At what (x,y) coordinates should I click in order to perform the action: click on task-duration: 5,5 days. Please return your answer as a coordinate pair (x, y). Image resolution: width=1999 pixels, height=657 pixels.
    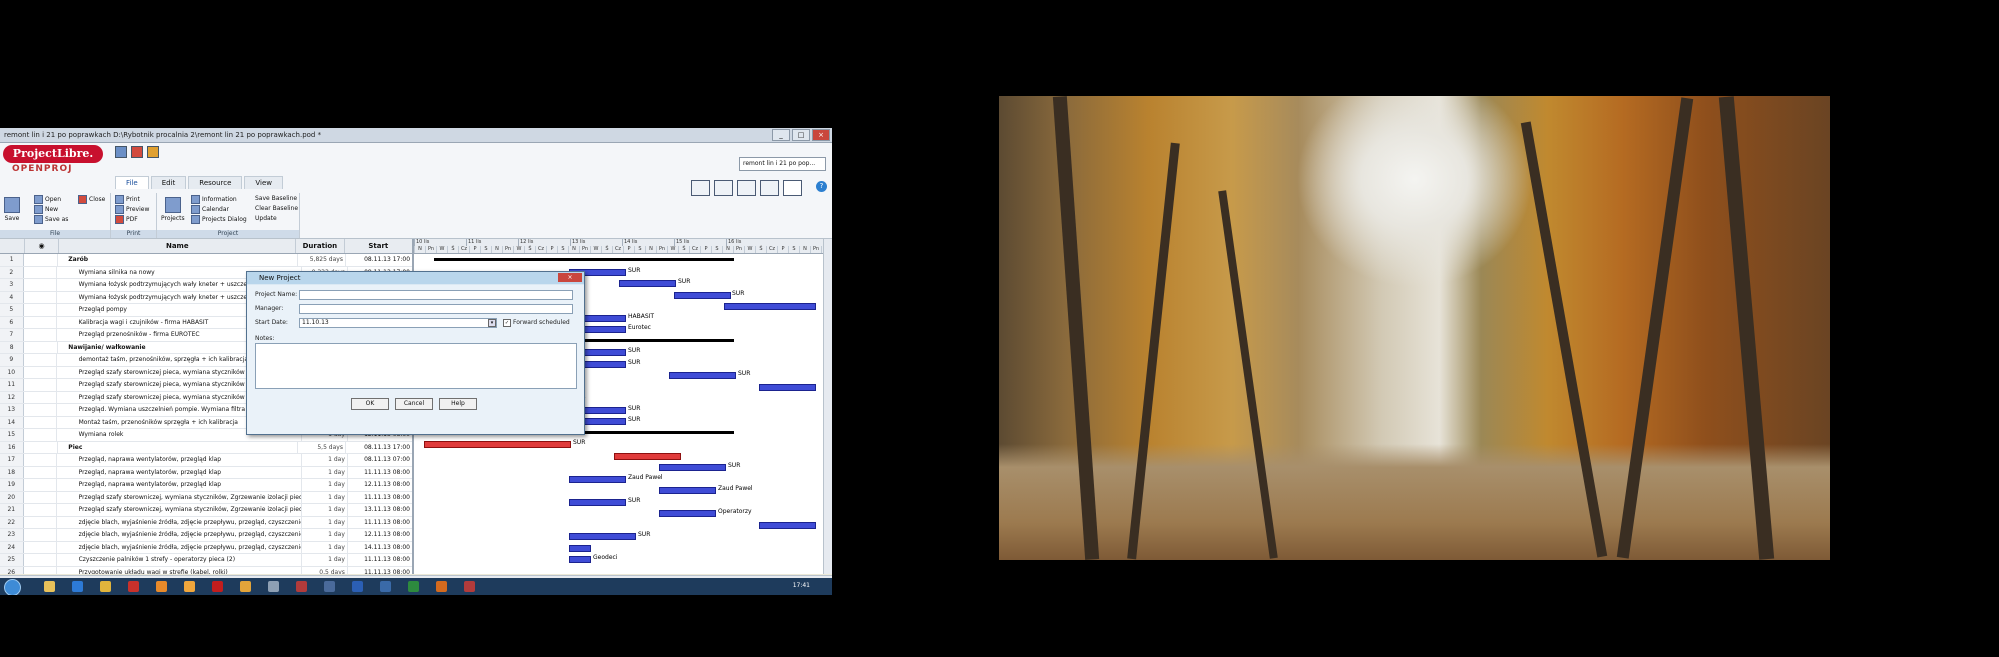
    Looking at the image, I should click on (322, 447).